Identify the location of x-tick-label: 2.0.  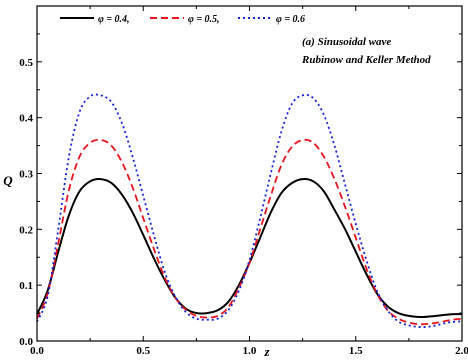
(461, 351).